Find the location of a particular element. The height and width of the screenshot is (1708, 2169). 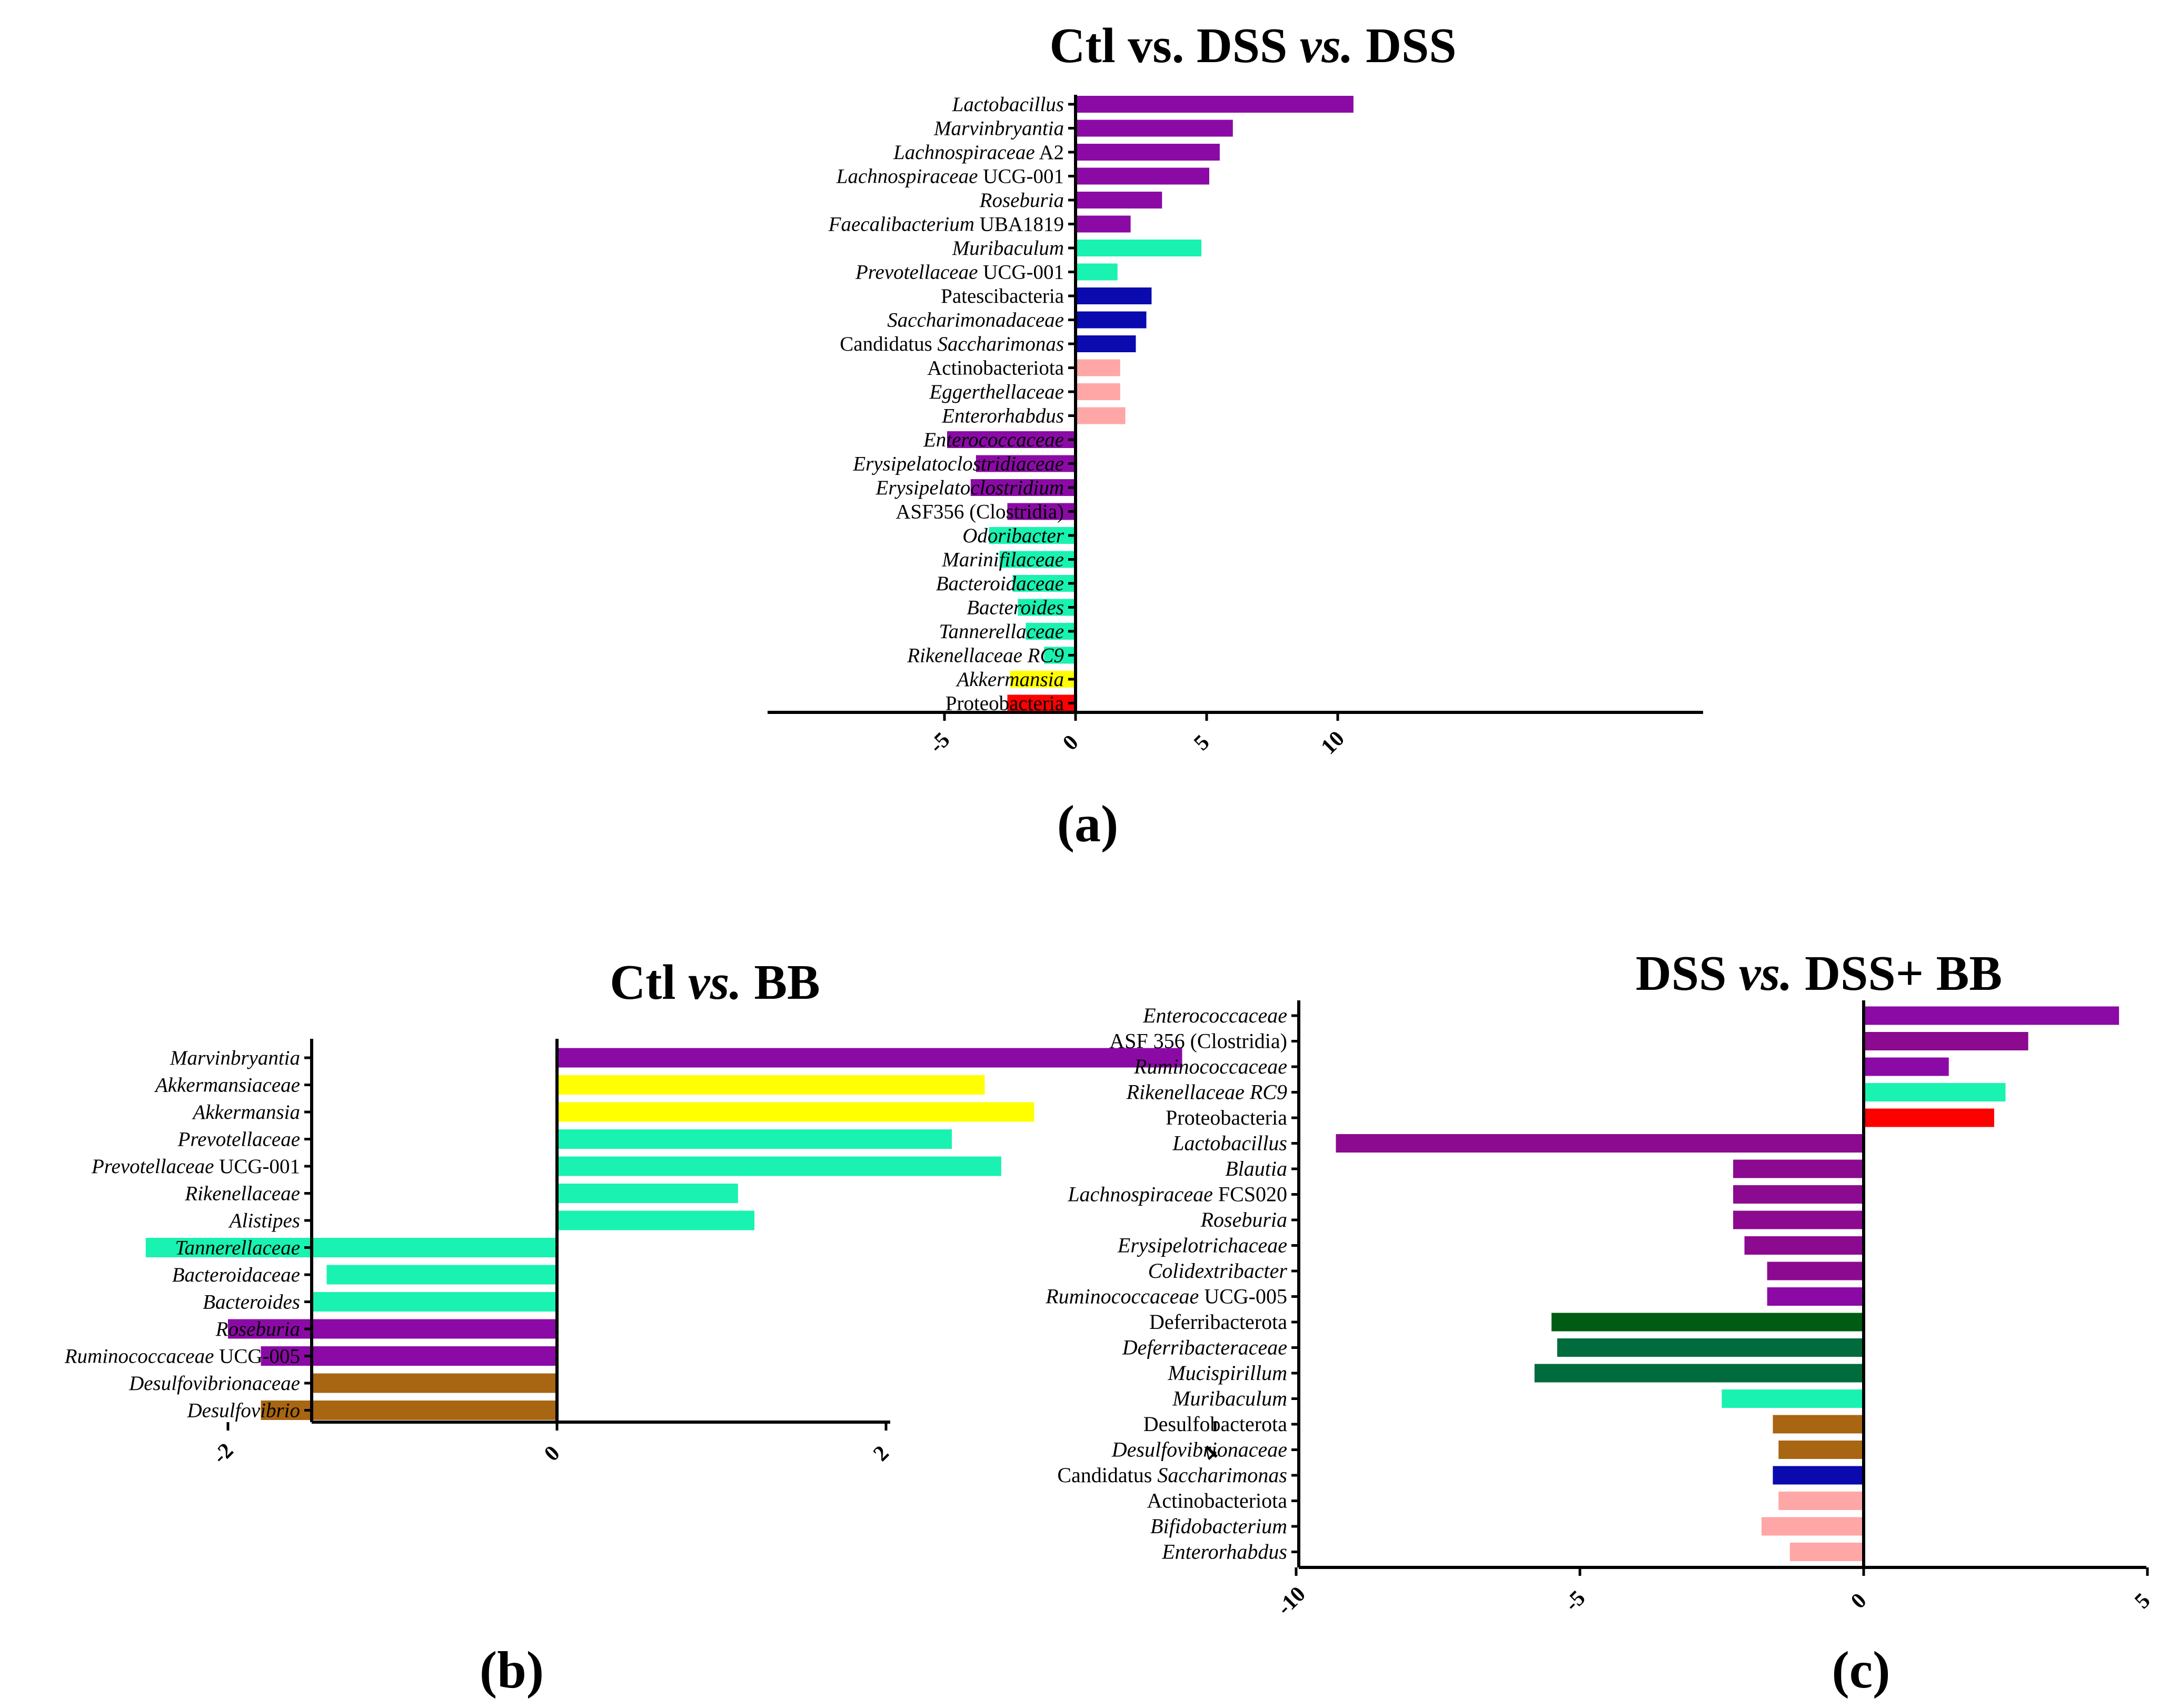

category-label-b-desulfovibrionaceae: Desulfovibrionaceae is located at coordinates (214, 1383).